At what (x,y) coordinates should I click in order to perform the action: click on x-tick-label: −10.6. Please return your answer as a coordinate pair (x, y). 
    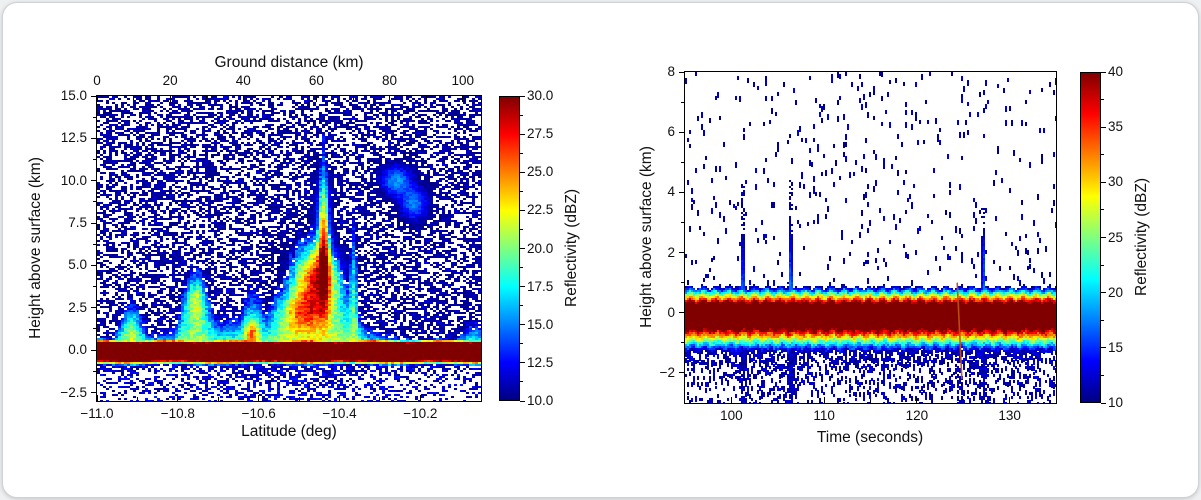
    Looking at the image, I should click on (258, 413).